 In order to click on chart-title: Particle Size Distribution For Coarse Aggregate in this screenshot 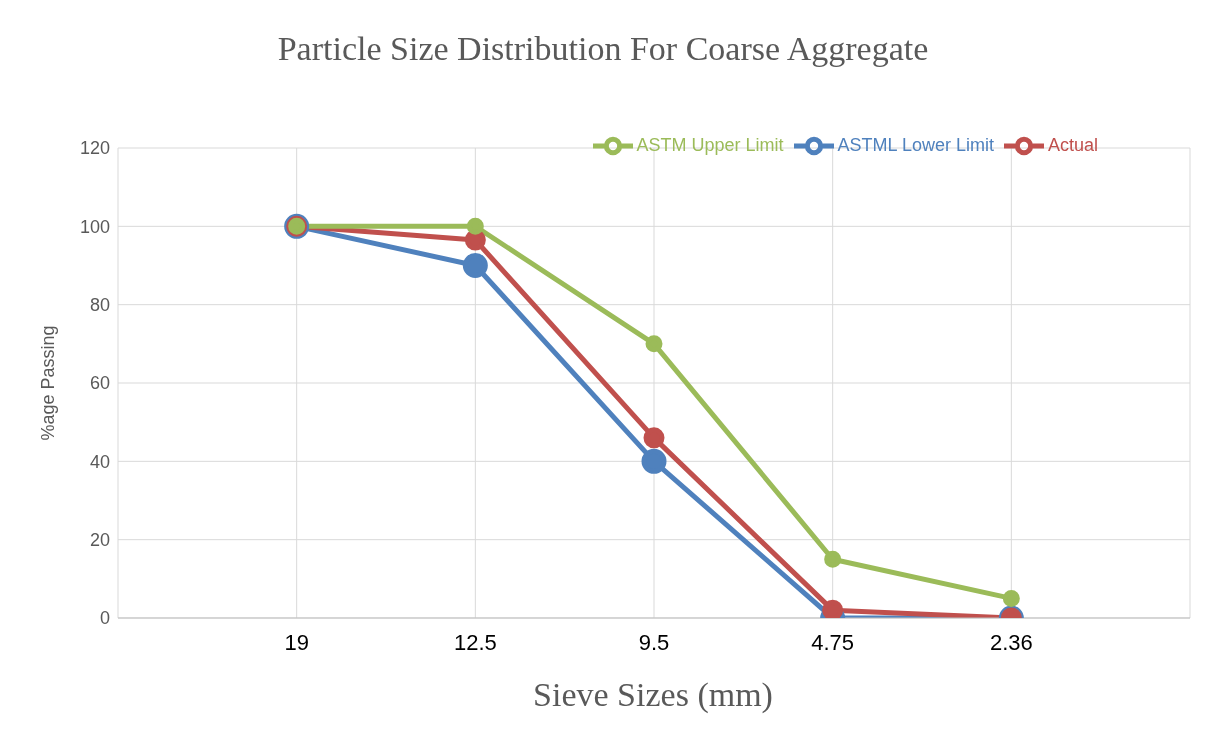, I will do `click(603, 49)`.